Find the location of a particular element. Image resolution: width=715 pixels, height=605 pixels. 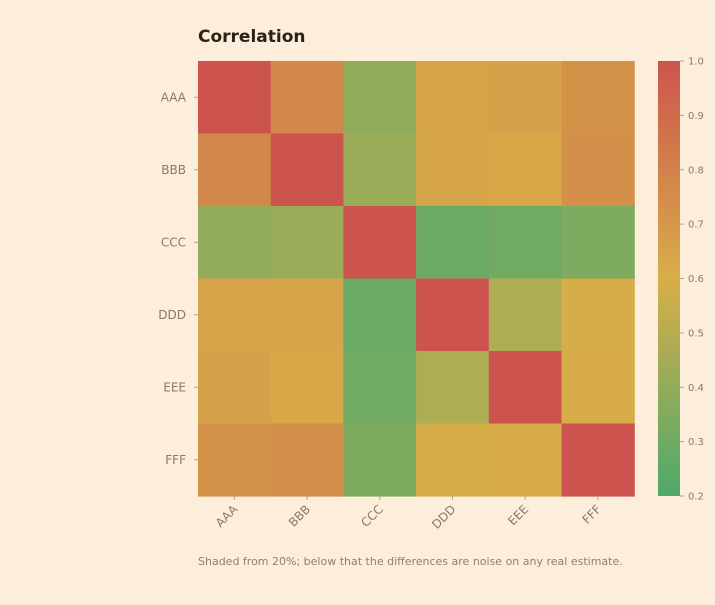

y-tick-label: AAA is located at coordinates (174, 97).